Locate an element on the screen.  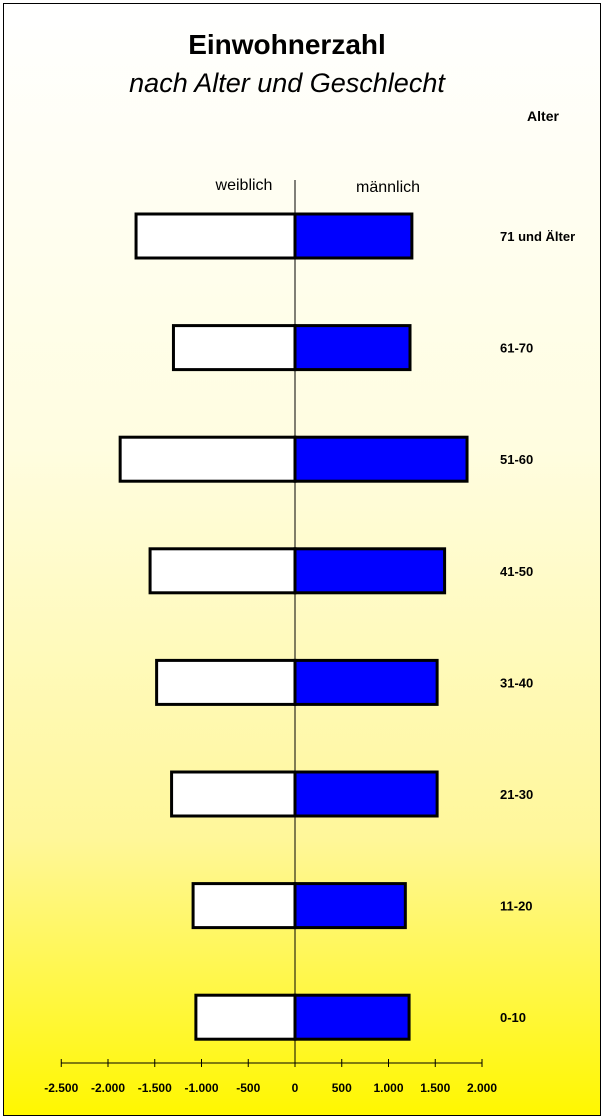
chart-title: Einwohnerzahl is located at coordinates (287, 44).